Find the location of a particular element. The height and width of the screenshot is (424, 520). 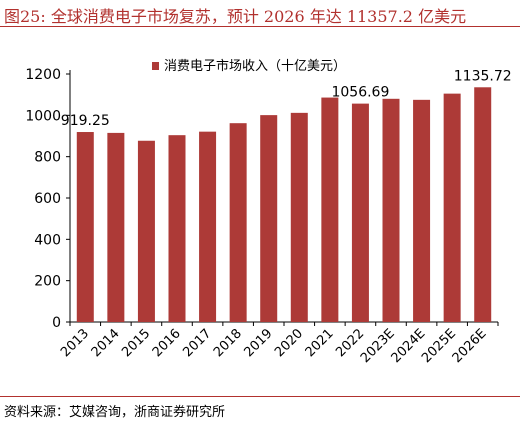

x-tick-label: 2016 is located at coordinates (167, 343).